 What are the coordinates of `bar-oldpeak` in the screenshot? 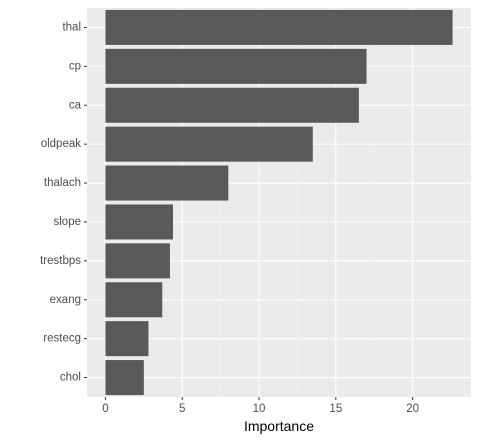 It's located at (209, 144).